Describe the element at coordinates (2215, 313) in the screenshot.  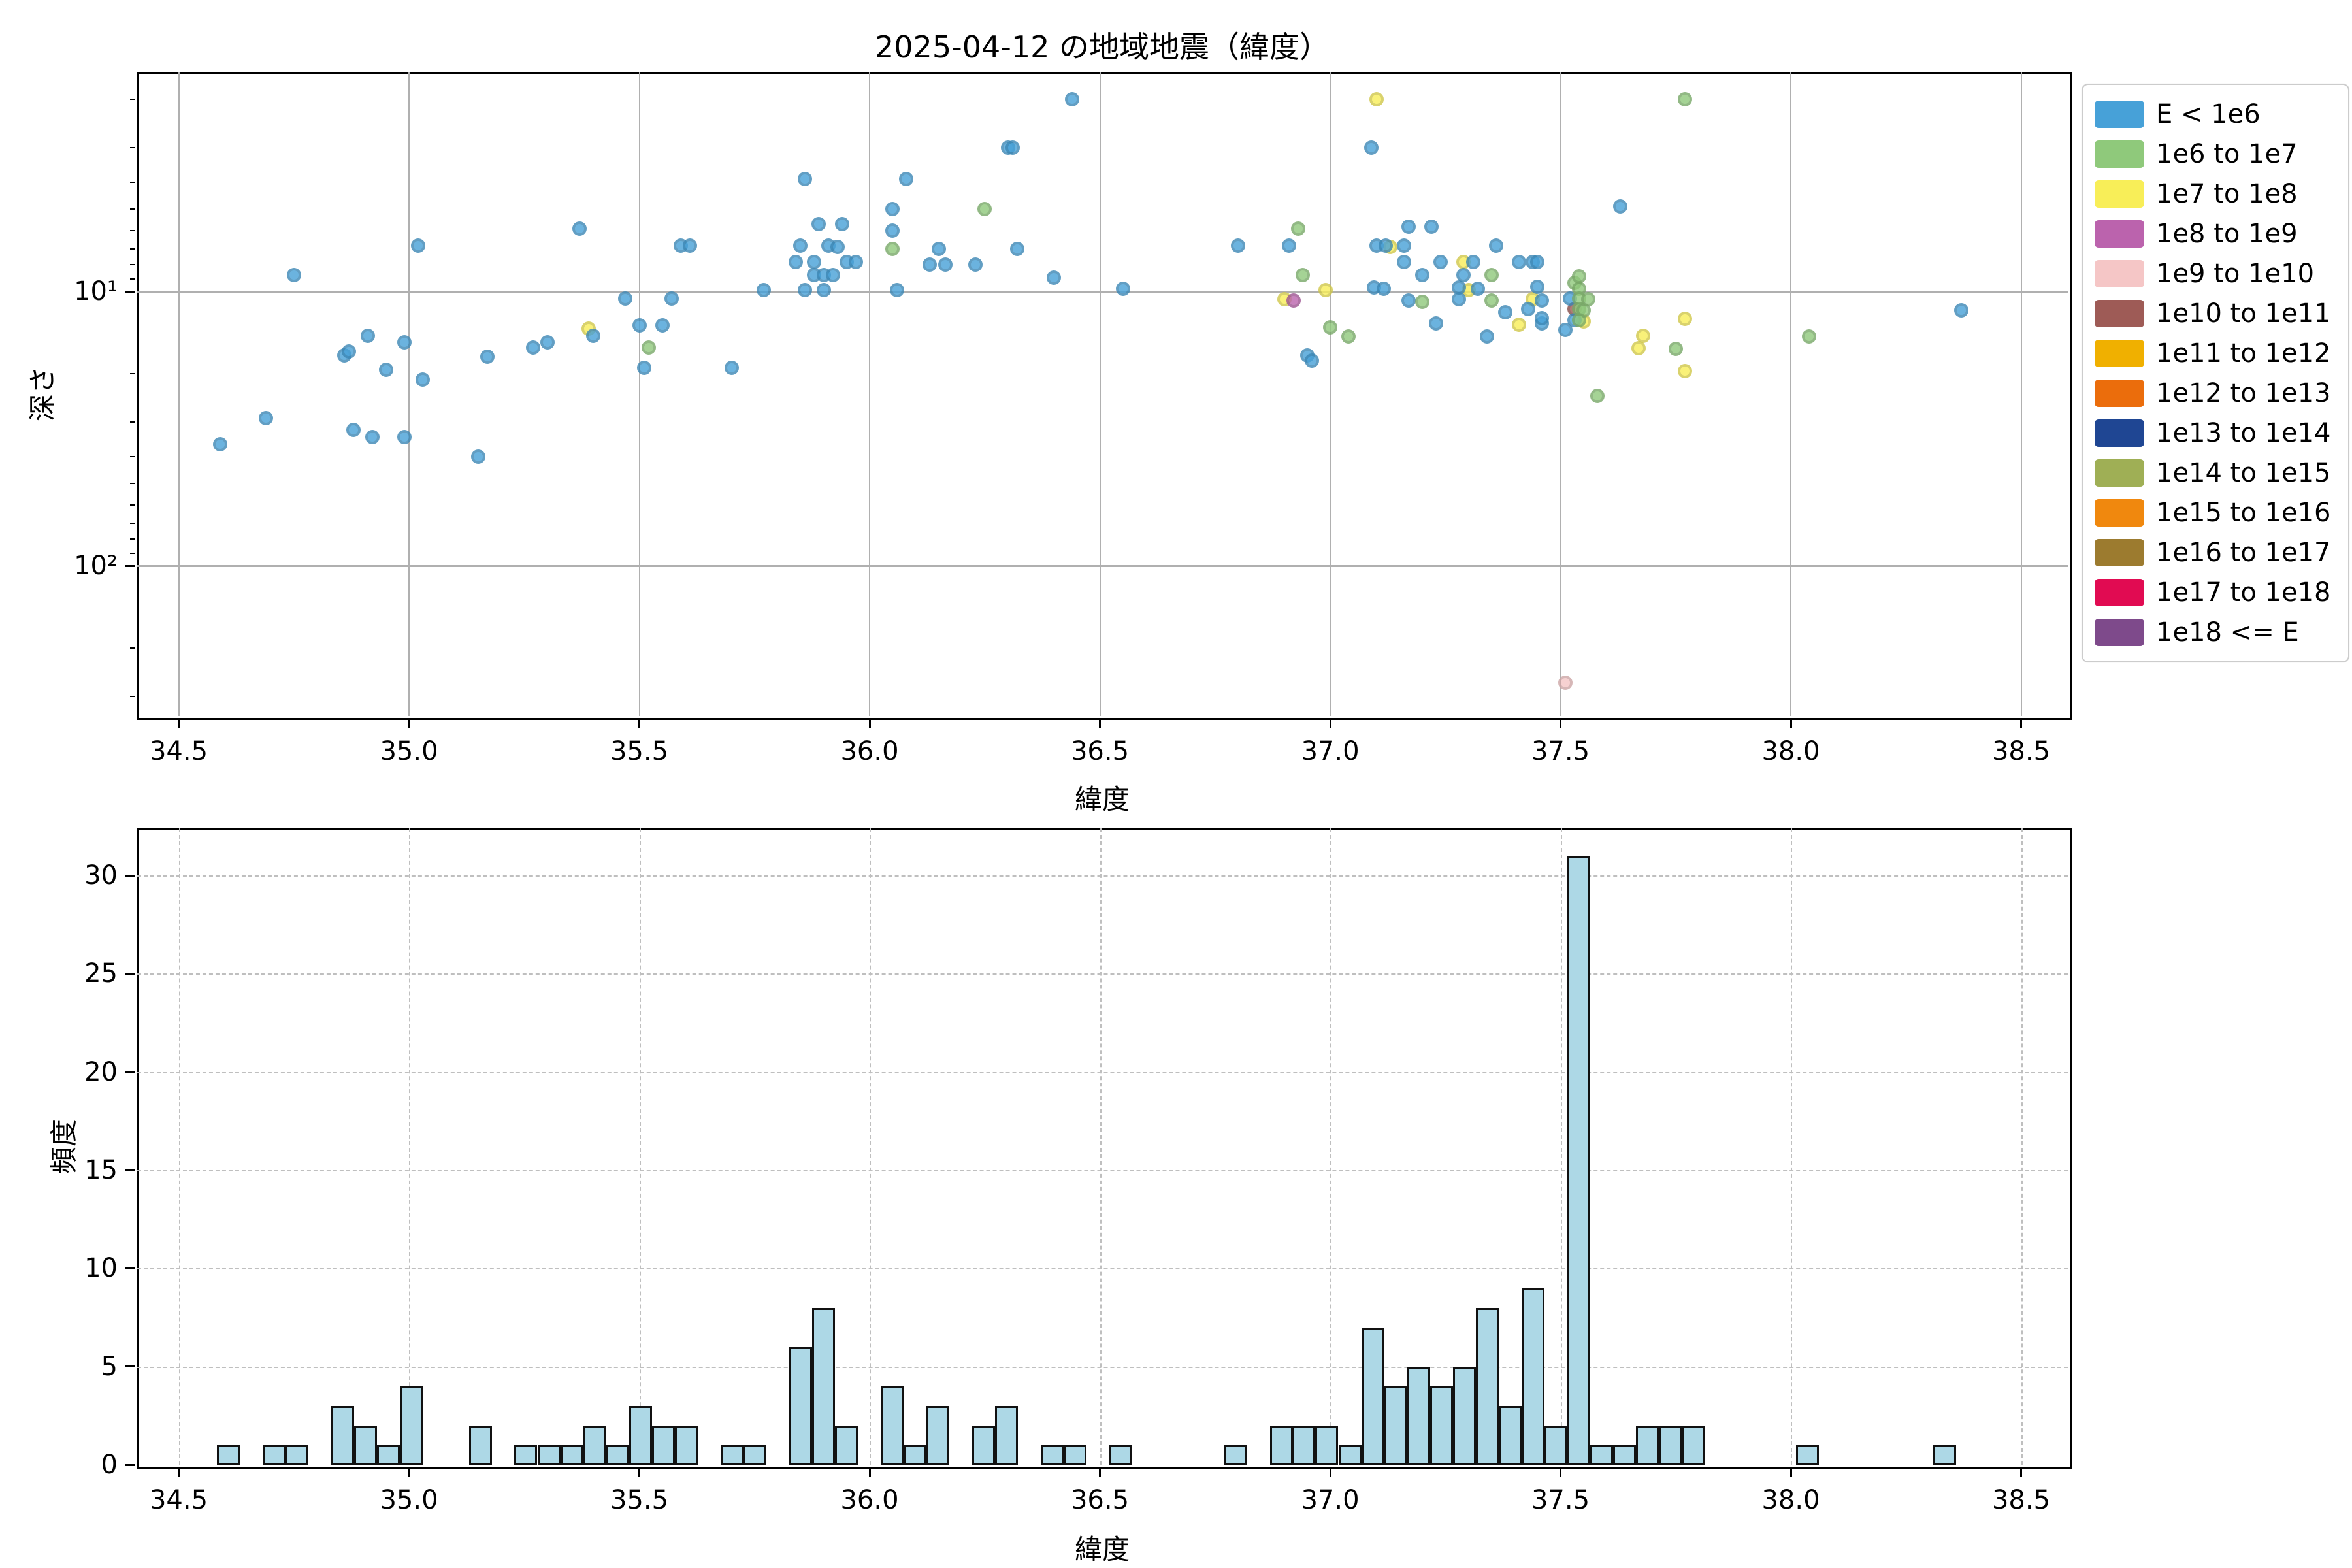
I see `legend-item: 1e10 to 1e11` at that location.